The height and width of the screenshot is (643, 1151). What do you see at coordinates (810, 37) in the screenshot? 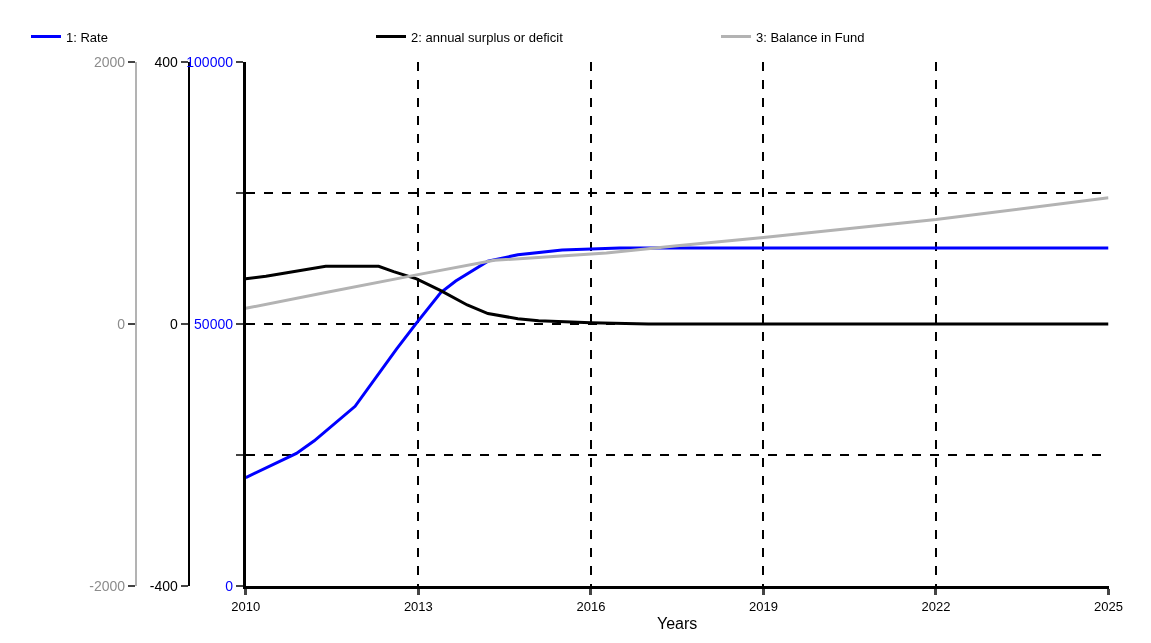
I see `legend-label: 3: Balance in Fund` at bounding box center [810, 37].